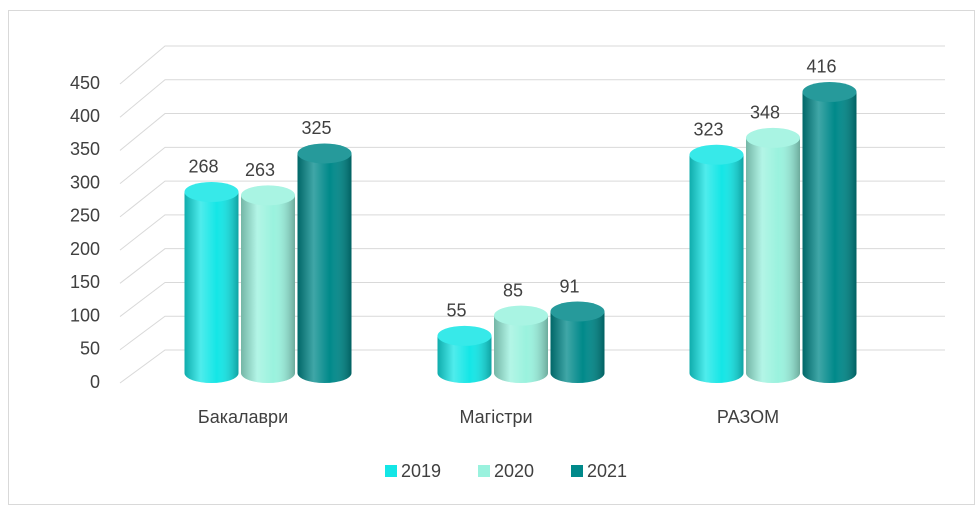  What do you see at coordinates (203, 167) in the screenshot?
I see `data-label: 268` at bounding box center [203, 167].